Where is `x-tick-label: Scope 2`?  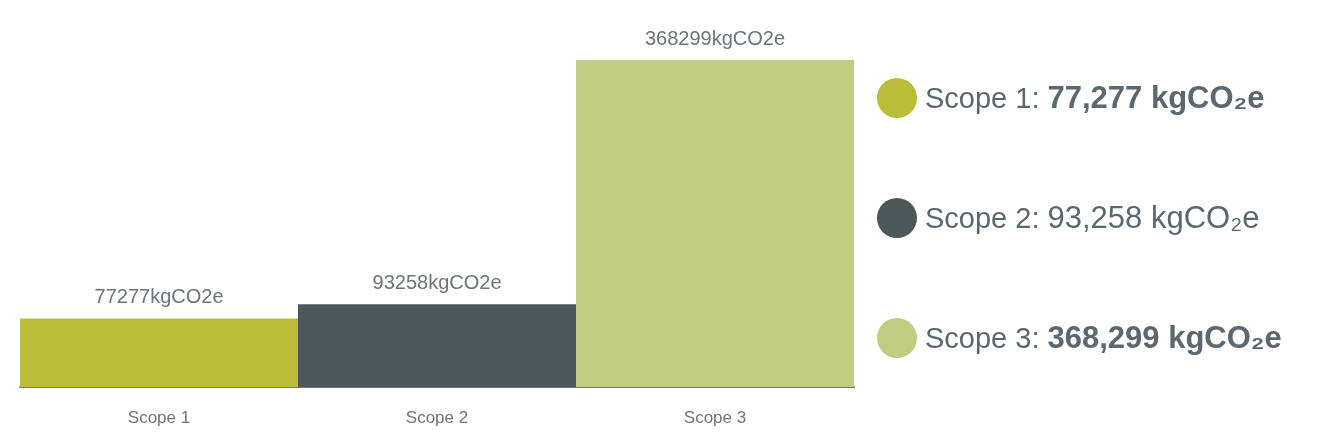
x-tick-label: Scope 2 is located at coordinates (437, 417).